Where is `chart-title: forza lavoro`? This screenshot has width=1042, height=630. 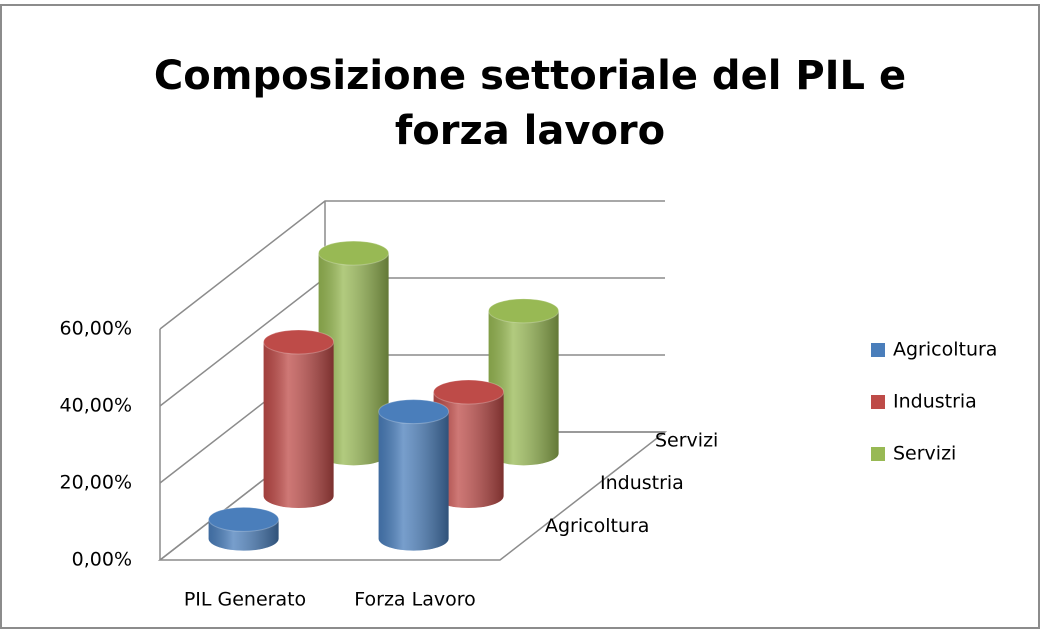
chart-title: forza lavoro is located at coordinates (530, 131).